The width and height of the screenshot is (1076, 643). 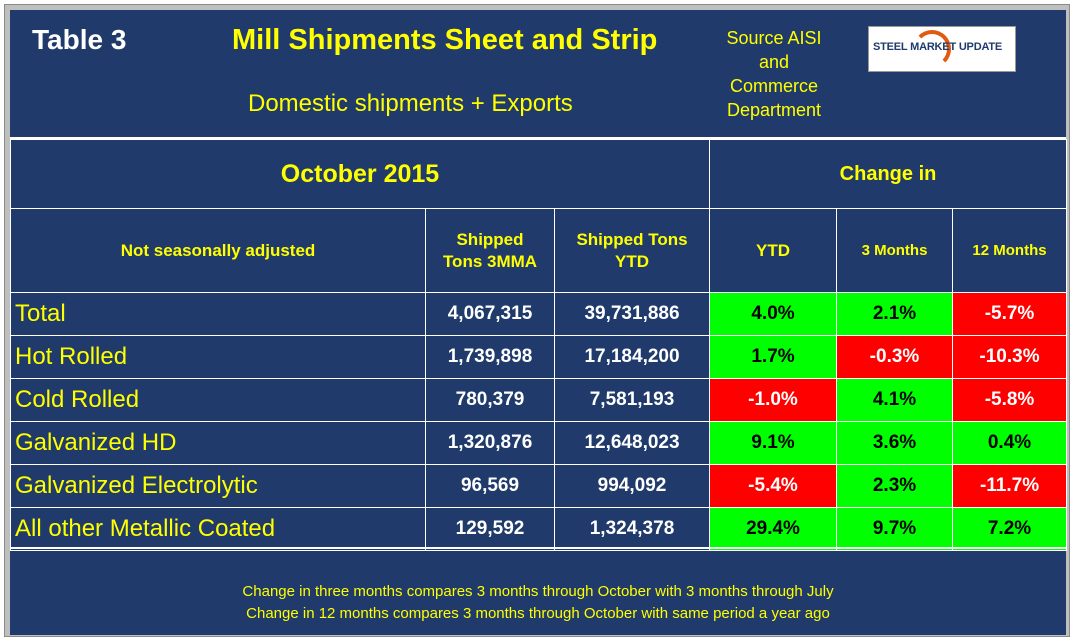 What do you see at coordinates (490, 357) in the screenshot?
I see `tons-3mma-cell: 1,739,898` at bounding box center [490, 357].